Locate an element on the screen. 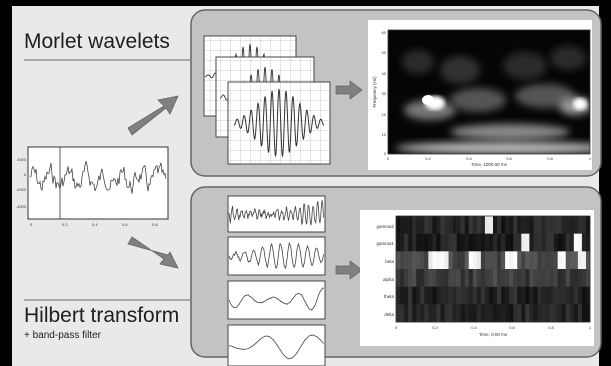 The width and height of the screenshot is (611, 366). spec-x-tick: 0 is located at coordinates (388, 158).